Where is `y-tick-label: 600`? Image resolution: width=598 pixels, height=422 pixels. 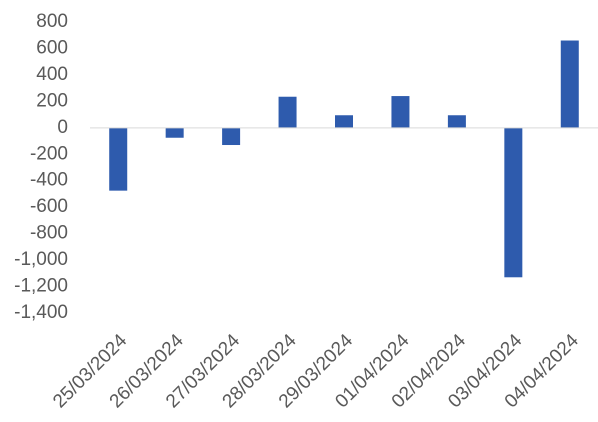 y-tick-label: 600 is located at coordinates (52, 47).